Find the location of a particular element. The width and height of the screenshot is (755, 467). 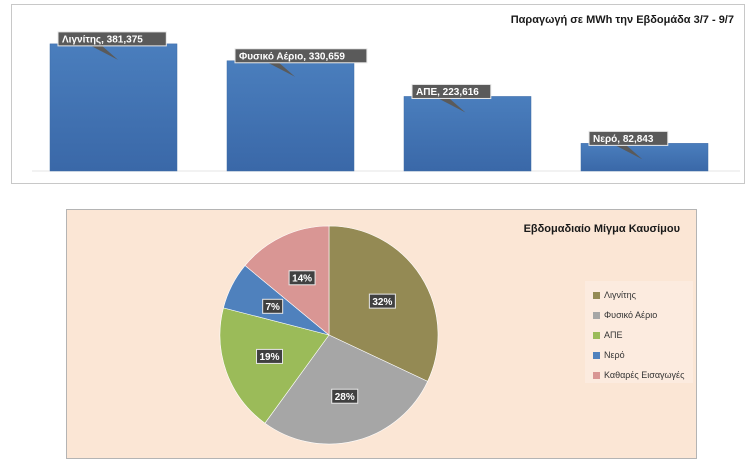

pie-data-label: 7% is located at coordinates (272, 307).